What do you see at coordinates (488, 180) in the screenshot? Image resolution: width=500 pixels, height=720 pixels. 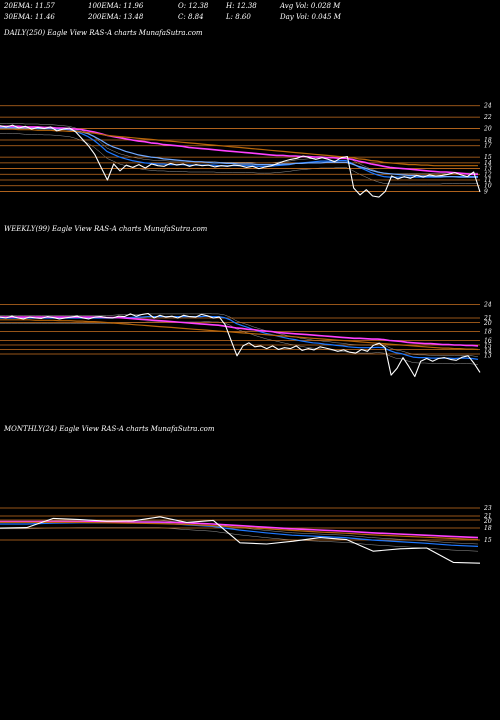 I see `daily-level-label: 11` at bounding box center [488, 180].